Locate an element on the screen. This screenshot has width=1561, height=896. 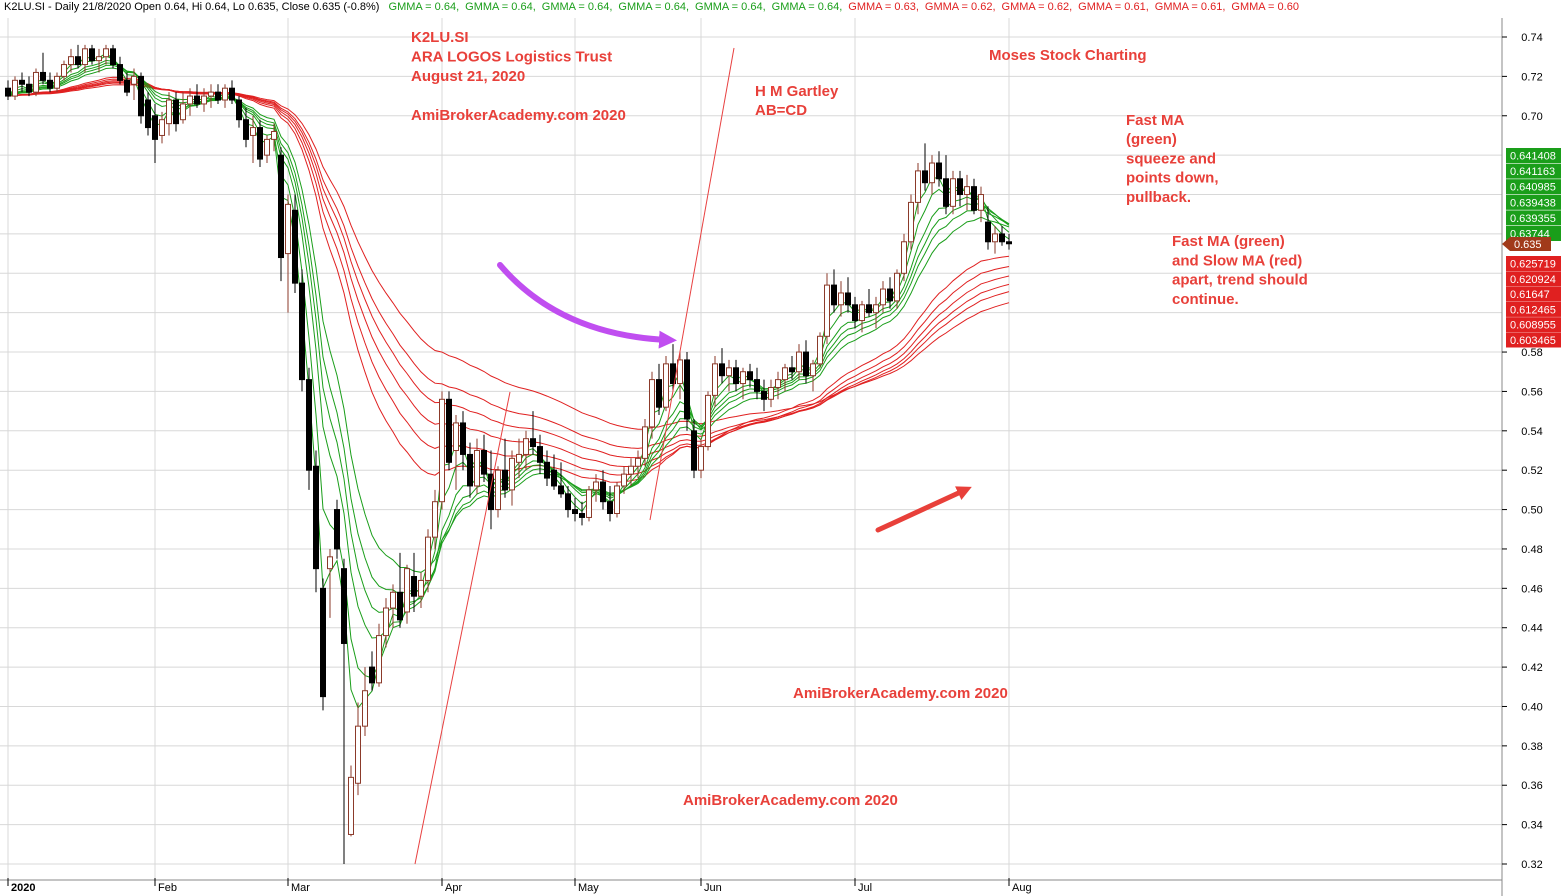
y-tick-label: 0.56 is located at coordinates (1531, 392).